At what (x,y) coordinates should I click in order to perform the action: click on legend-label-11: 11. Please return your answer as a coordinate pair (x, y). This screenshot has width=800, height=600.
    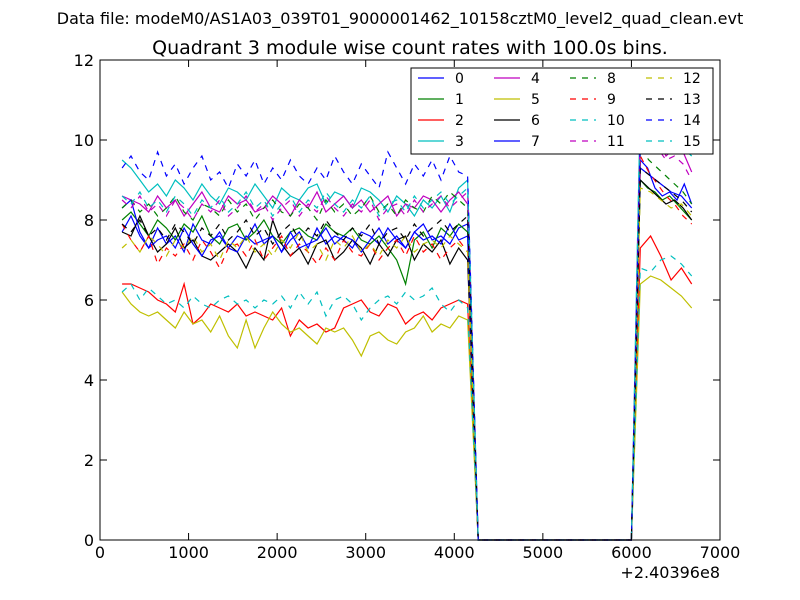
    Looking at the image, I should click on (616, 142).